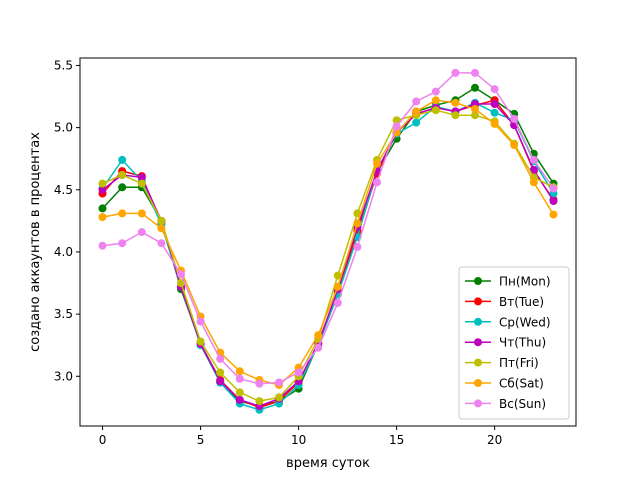 Image resolution: width=640 pixels, height=484 pixels. I want to click on y-tick-label: 5.5, so click(63, 65).